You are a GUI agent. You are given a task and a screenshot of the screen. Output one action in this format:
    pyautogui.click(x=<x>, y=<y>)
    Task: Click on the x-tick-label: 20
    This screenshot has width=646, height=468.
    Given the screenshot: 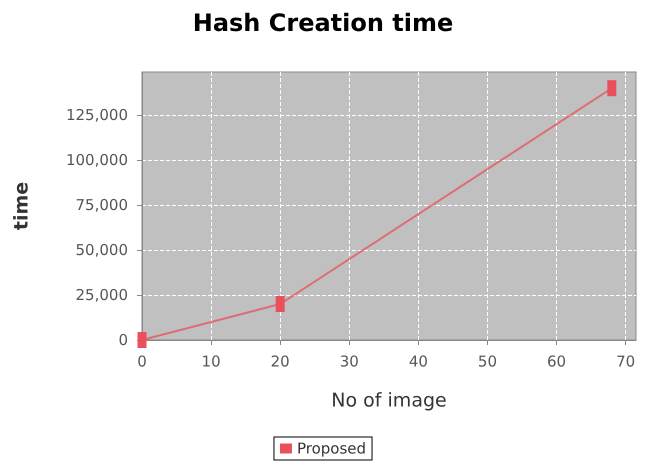 What is the action you would take?
    pyautogui.click(x=280, y=361)
    